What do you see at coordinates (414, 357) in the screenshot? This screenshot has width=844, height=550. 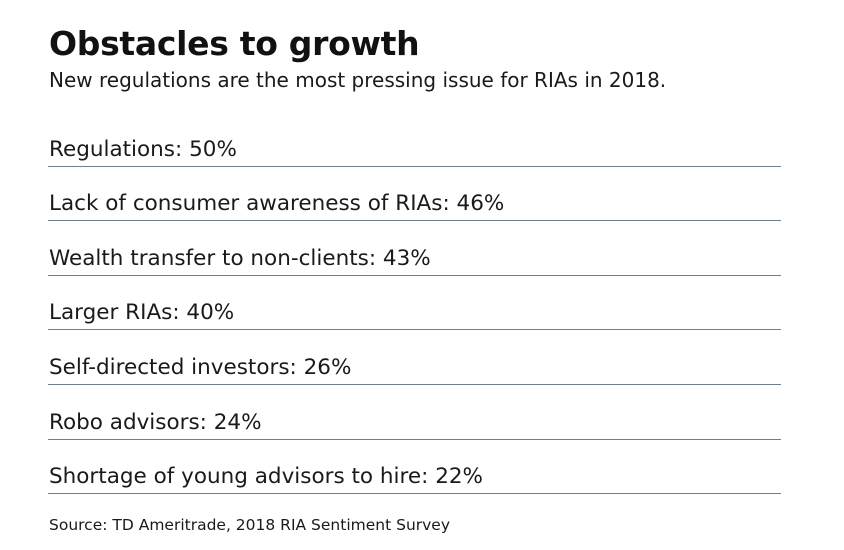 I see `obstacle-row-self-directed: Self-directed investors: 26%` at bounding box center [414, 357].